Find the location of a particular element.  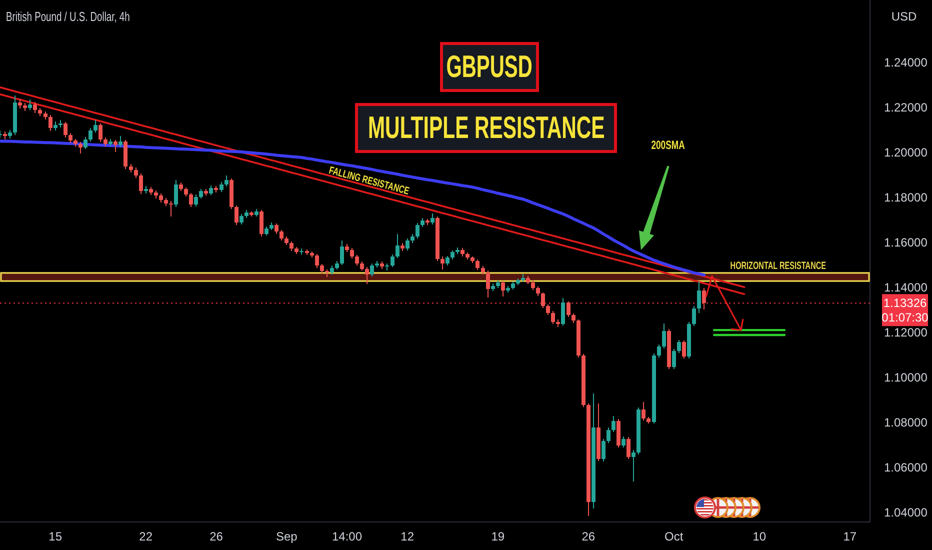

text: 01:07:30 is located at coordinates (905, 317).